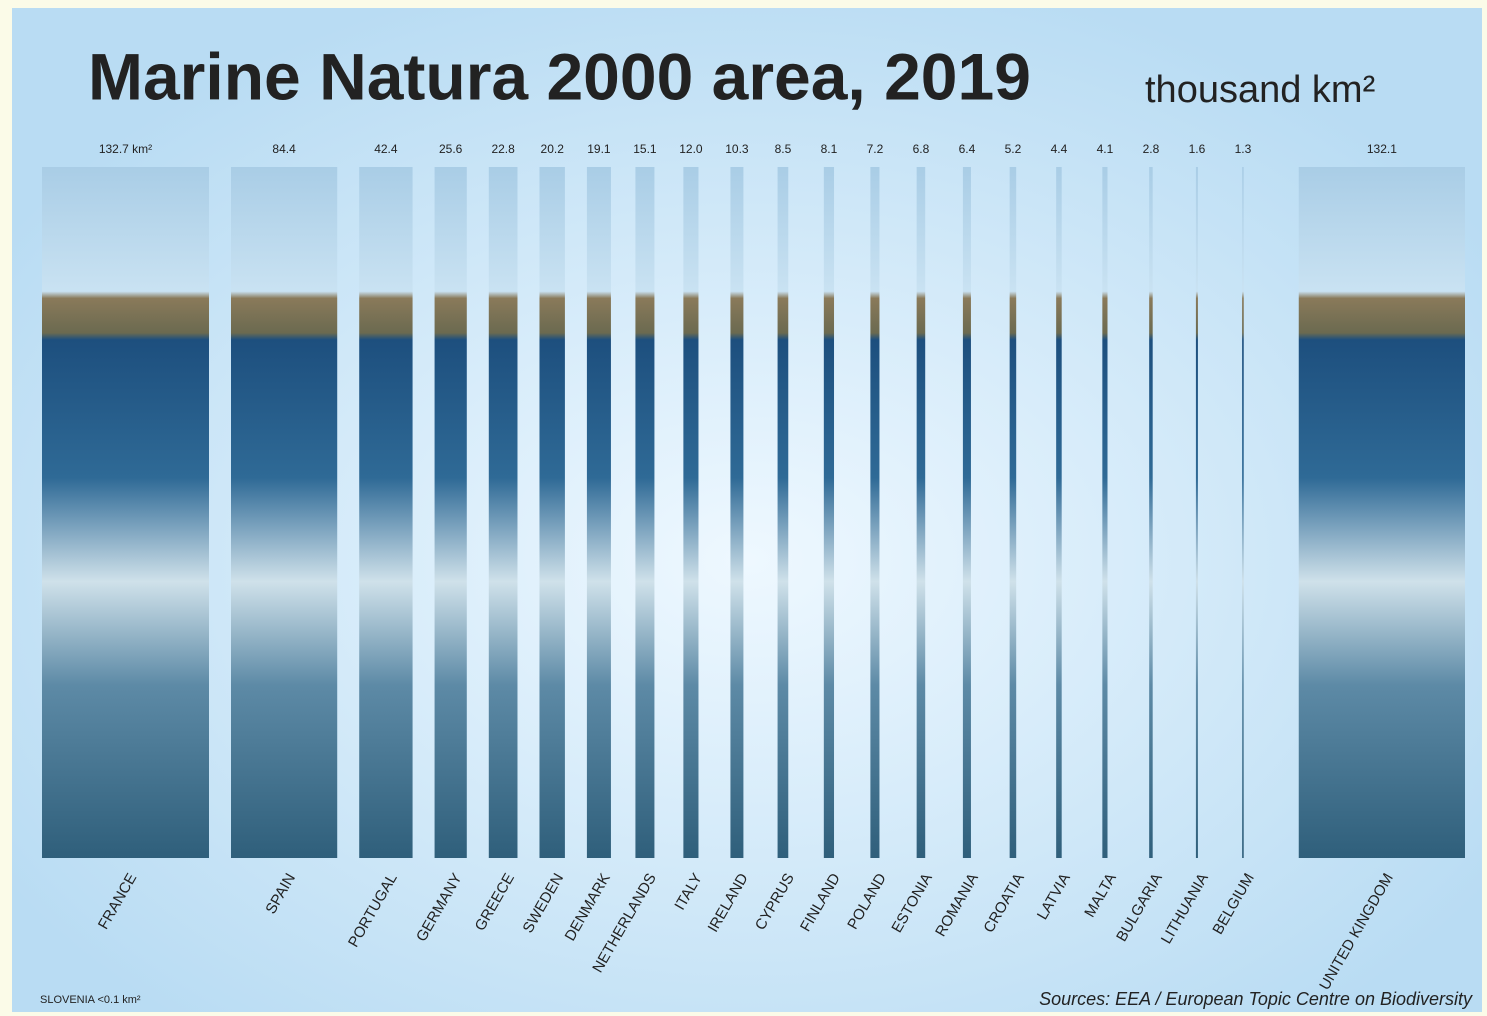 This screenshot has width=1487, height=1016. What do you see at coordinates (1151, 149) in the screenshot?
I see `value-label: 2.8` at bounding box center [1151, 149].